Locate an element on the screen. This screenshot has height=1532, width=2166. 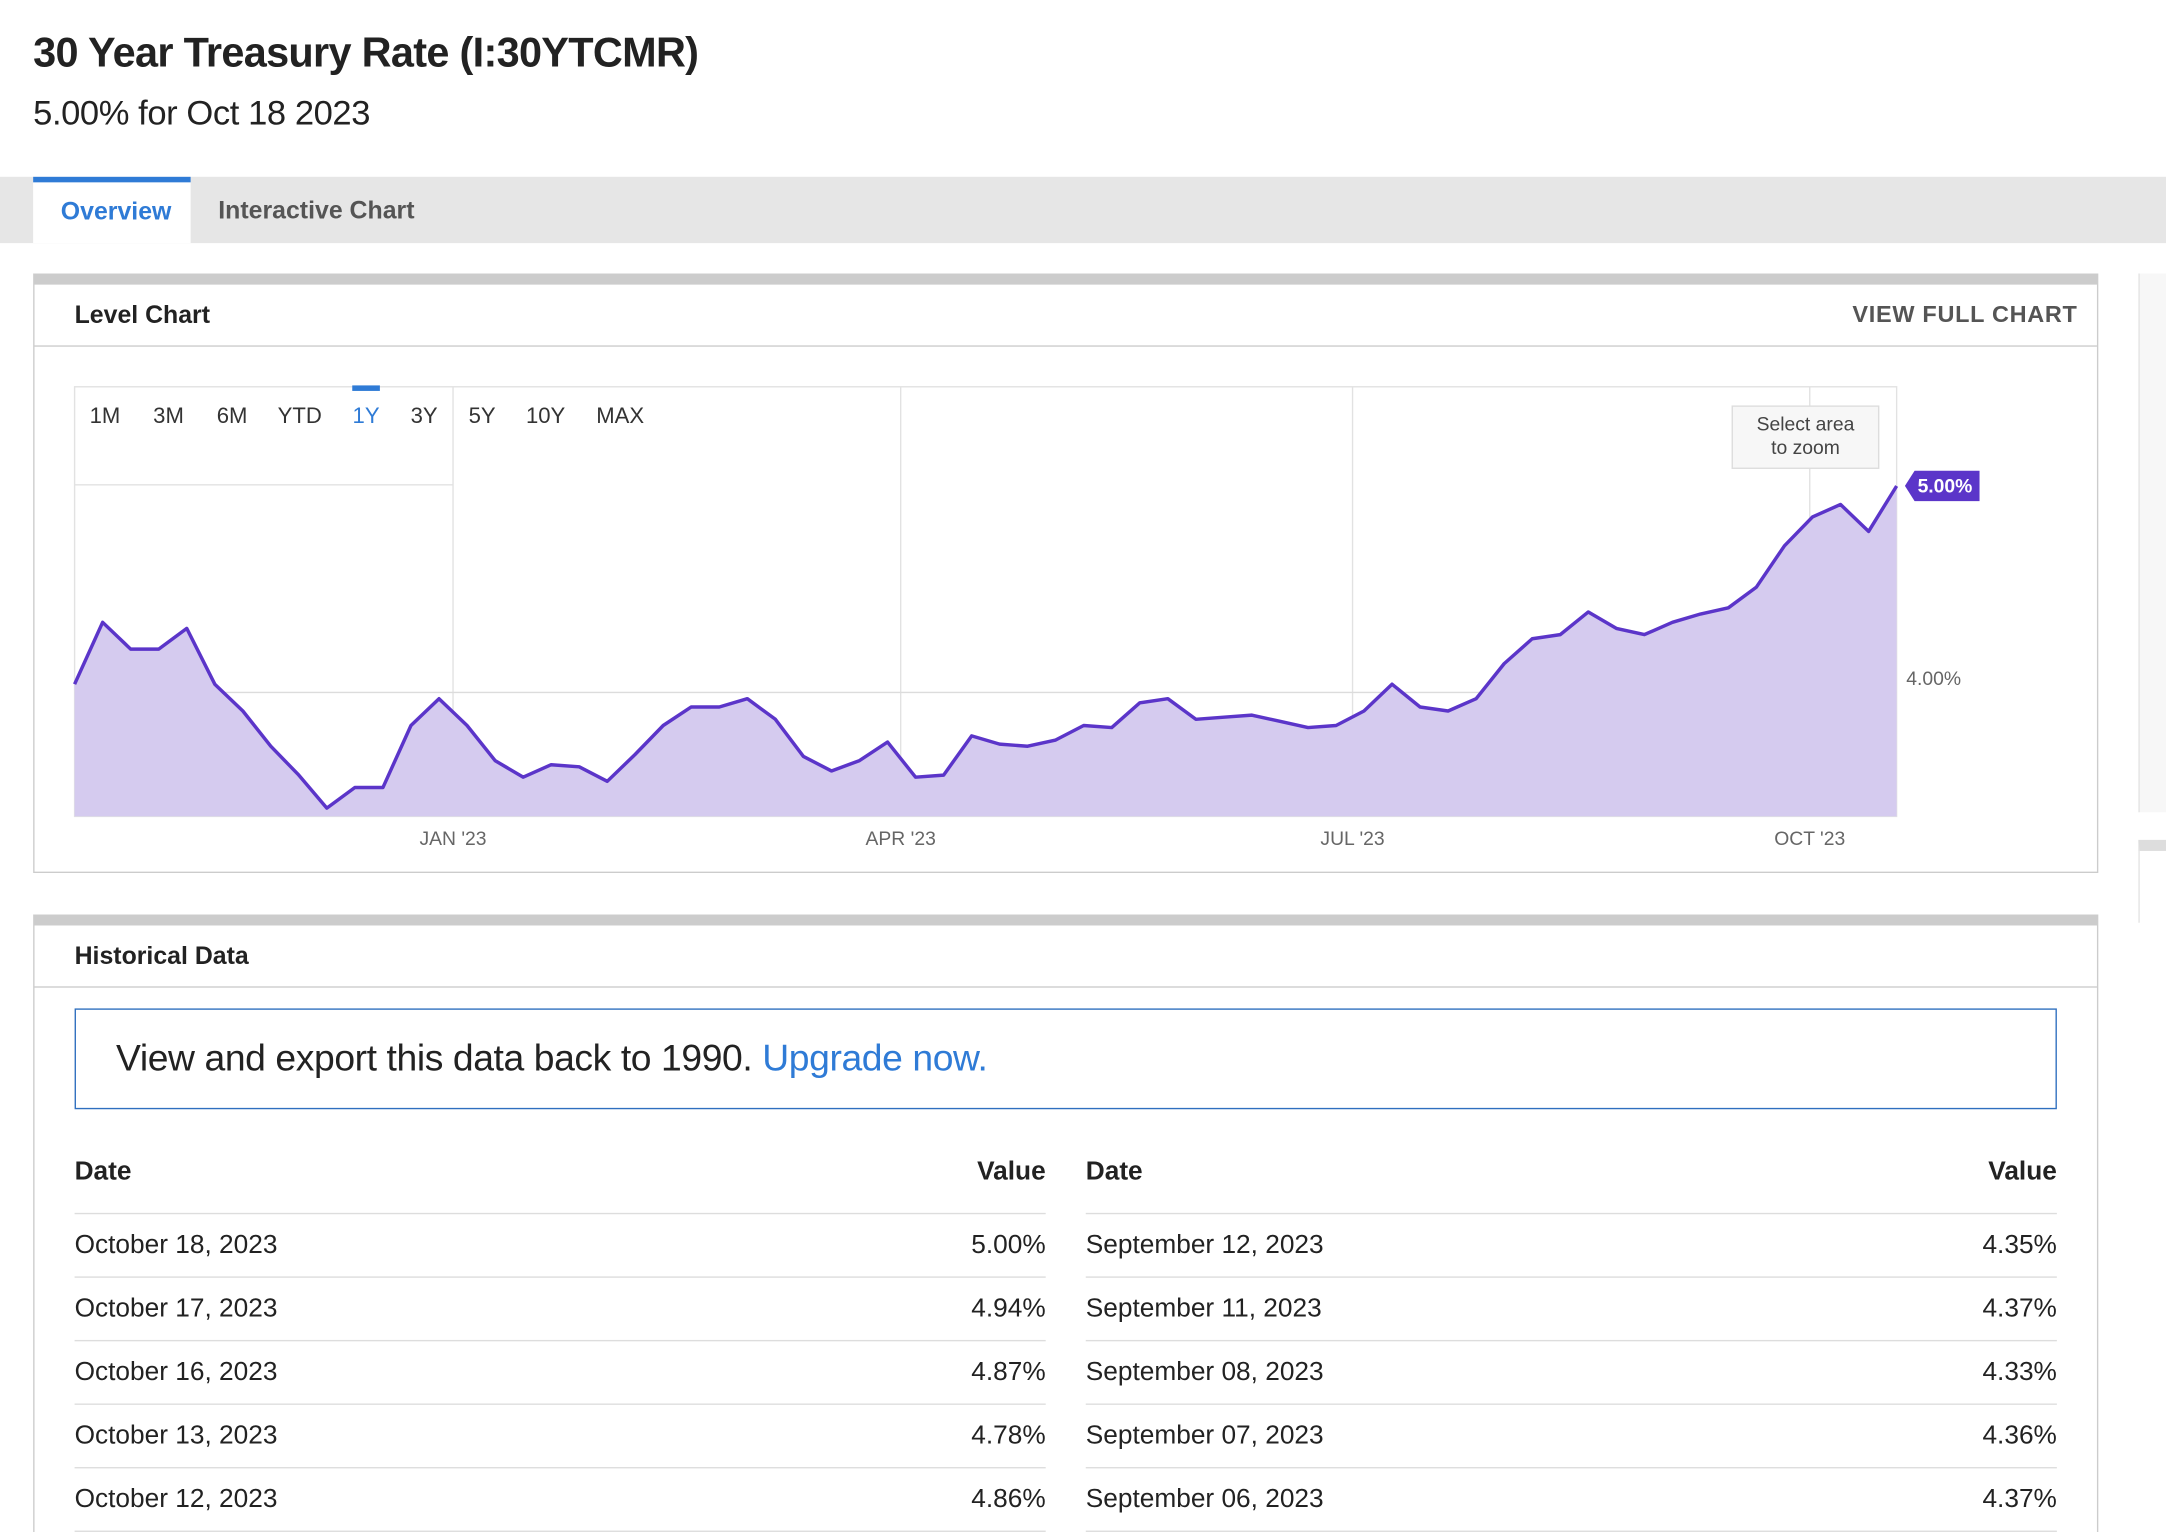
panel-title: Level Chart is located at coordinates (142, 315).